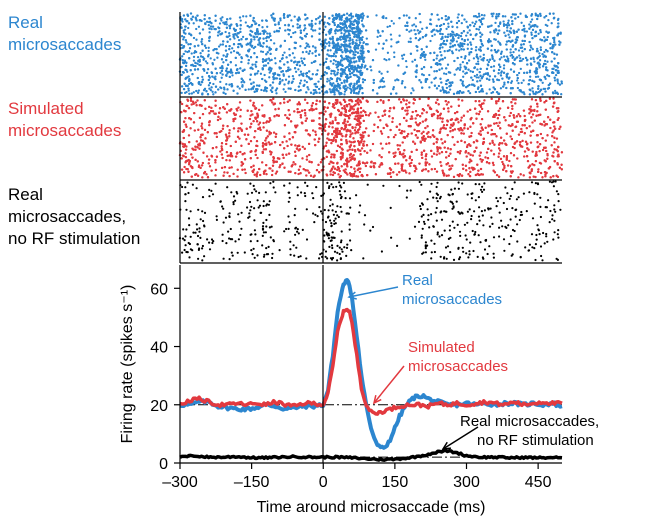 This screenshot has height=518, width=652. I want to click on x-ticks: –300 –150 0 150 300 450, so click(357, 477).